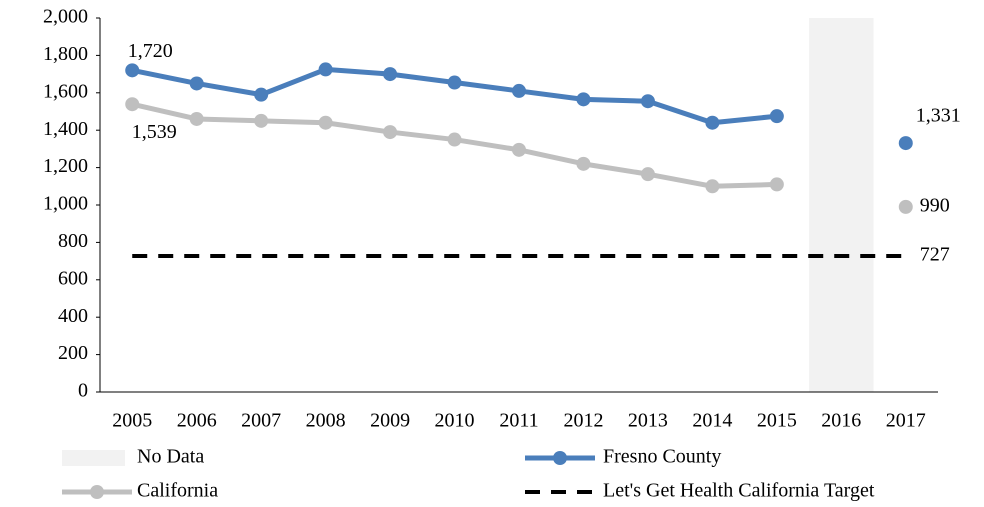 The height and width of the screenshot is (507, 984). I want to click on y-tick-label: 1,000, so click(65, 204).